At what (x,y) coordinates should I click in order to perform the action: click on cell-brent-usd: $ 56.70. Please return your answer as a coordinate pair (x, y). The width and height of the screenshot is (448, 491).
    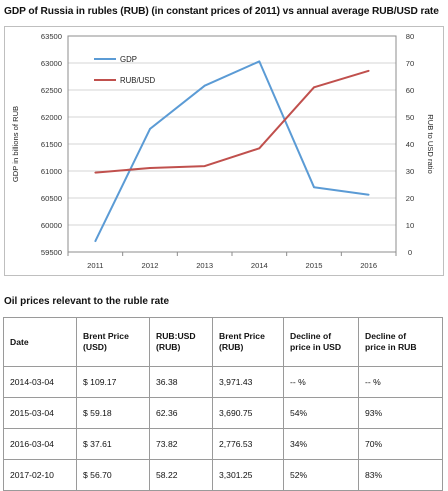
    Looking at the image, I should click on (113, 475).